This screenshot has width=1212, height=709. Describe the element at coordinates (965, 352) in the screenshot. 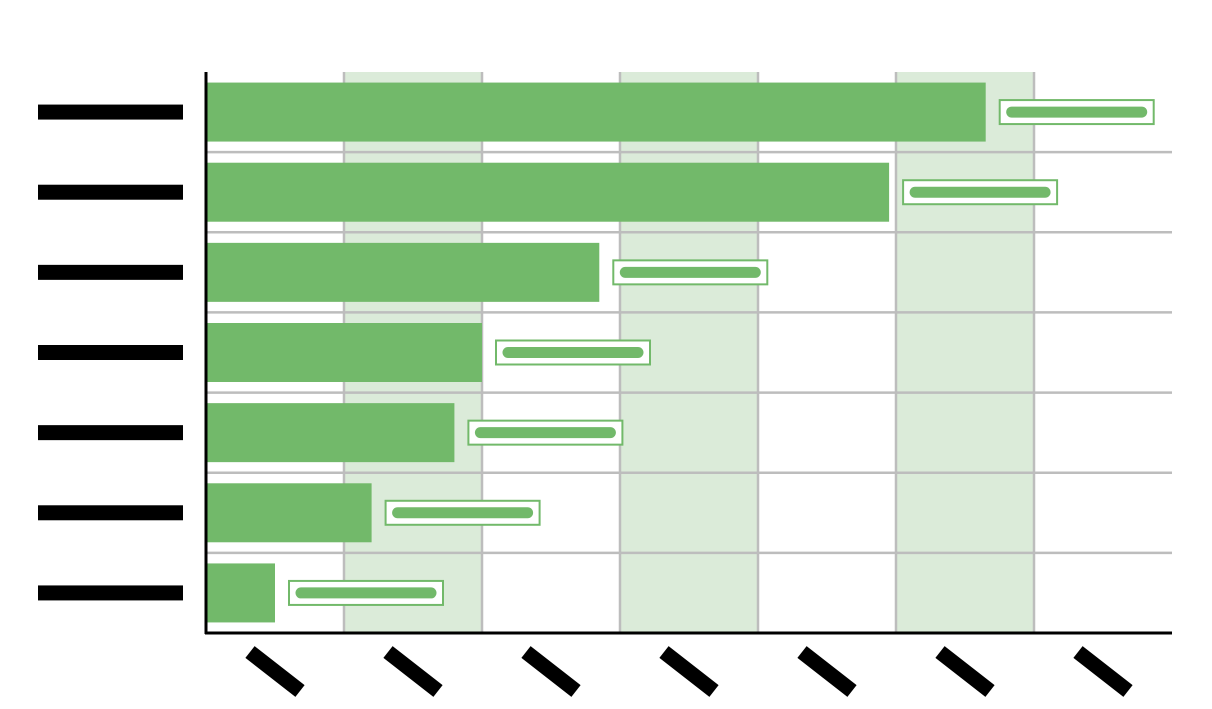

I see `background-band` at that location.